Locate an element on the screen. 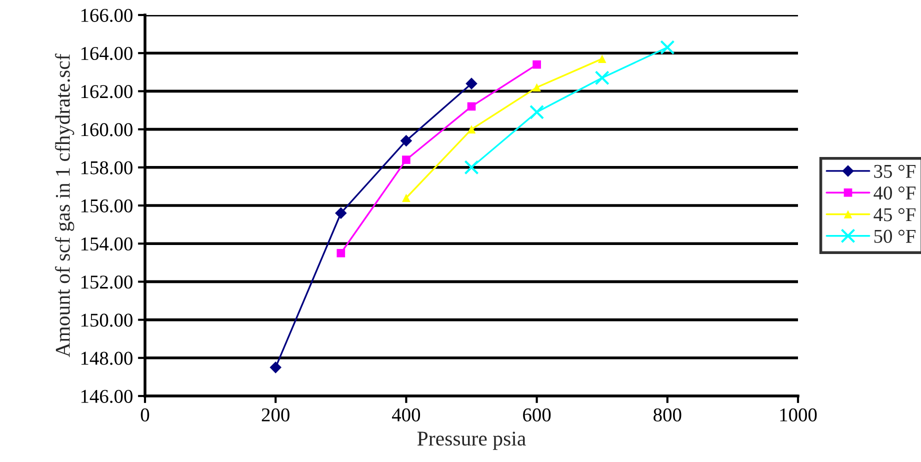 Image resolution: width=921 pixels, height=462 pixels. y-tick-label: 158.00 is located at coordinates (106, 167).